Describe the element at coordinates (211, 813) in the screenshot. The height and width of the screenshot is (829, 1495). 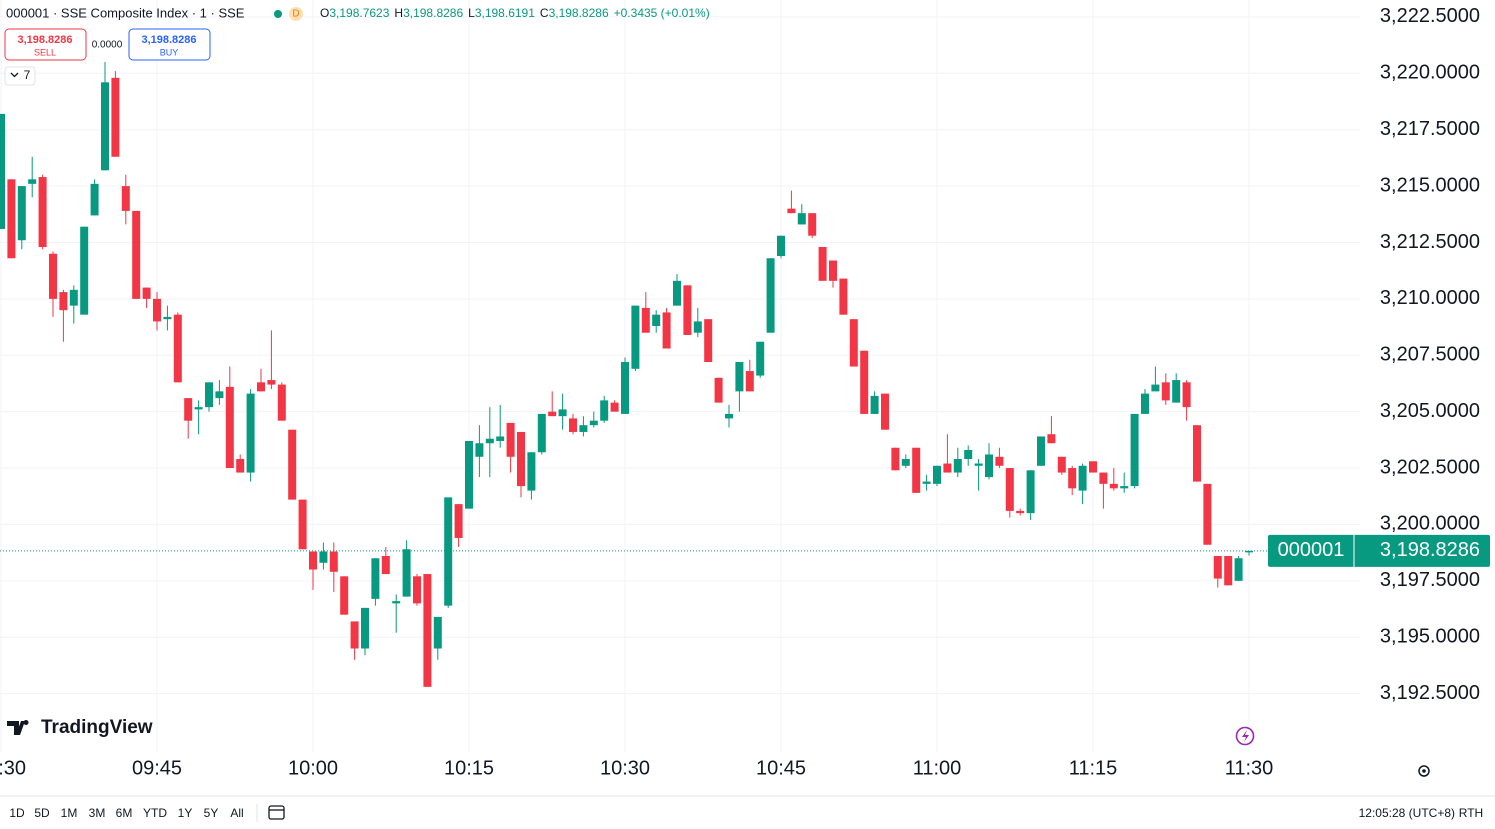
I see `range-button: 5Y` at that location.